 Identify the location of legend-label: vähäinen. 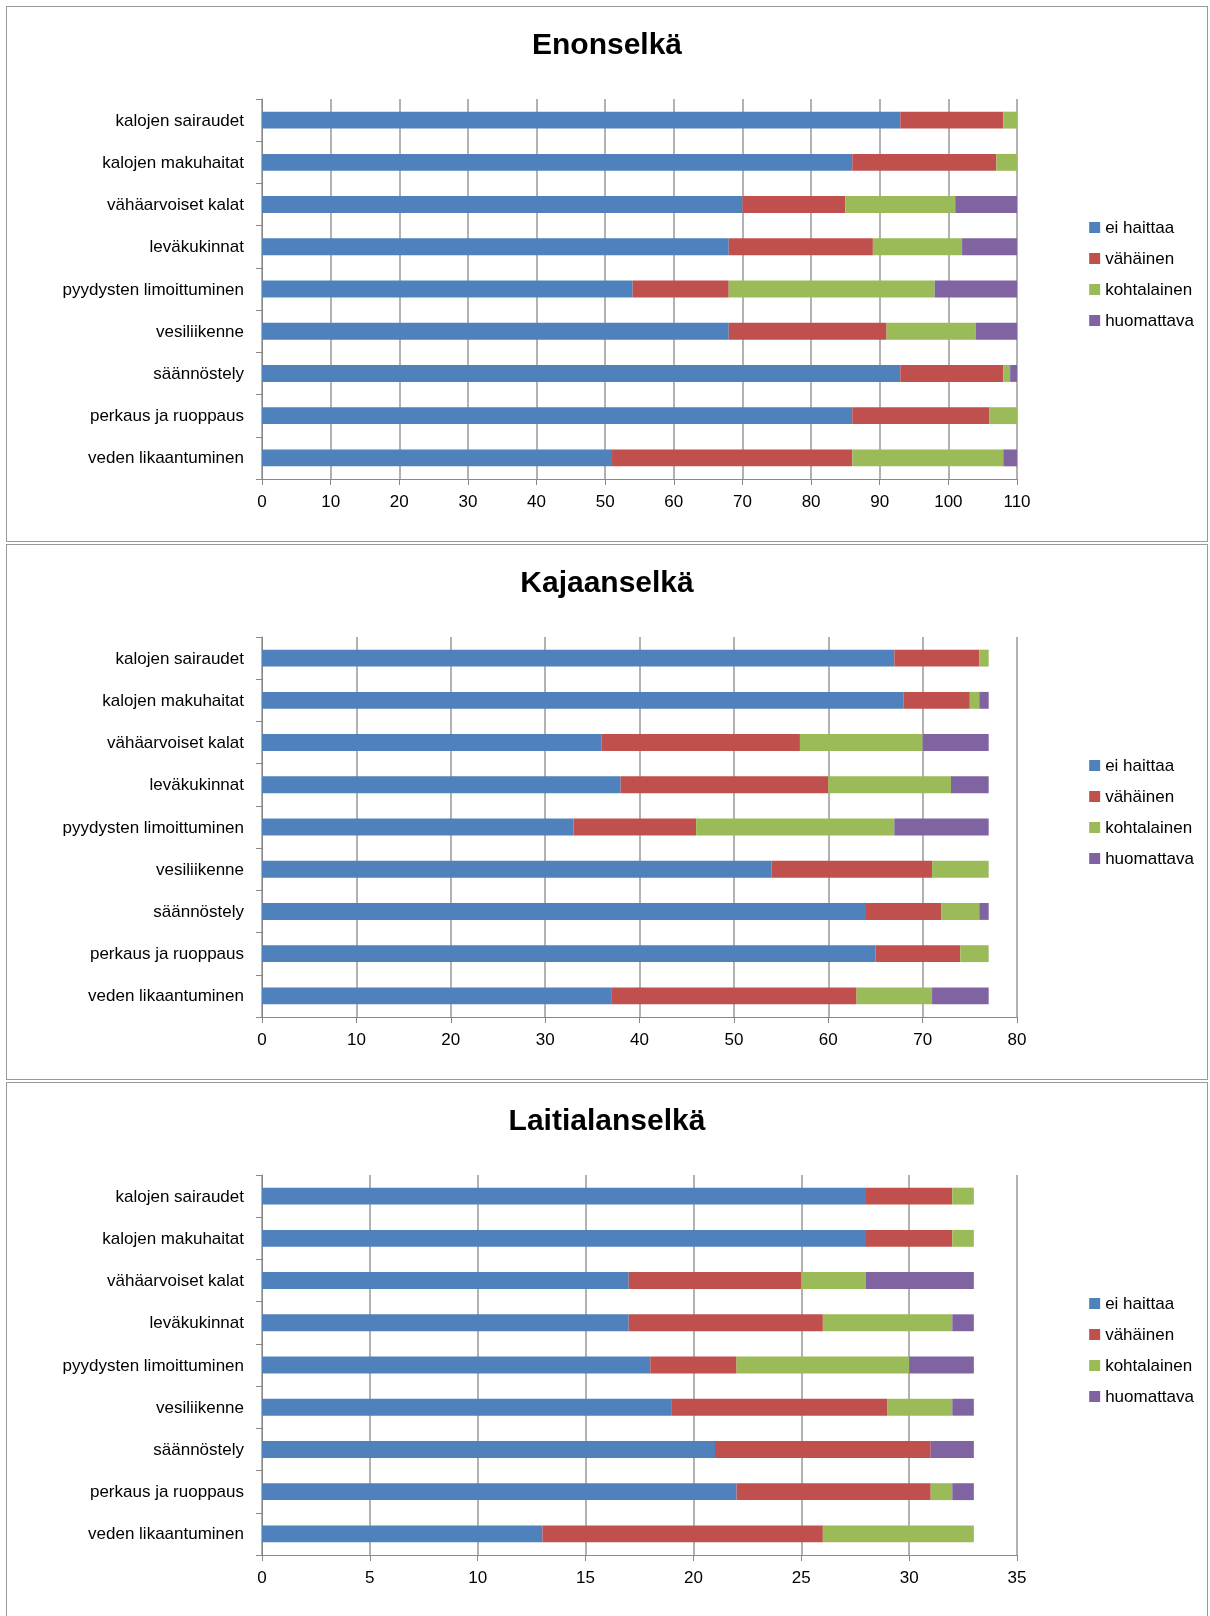
(1140, 258).